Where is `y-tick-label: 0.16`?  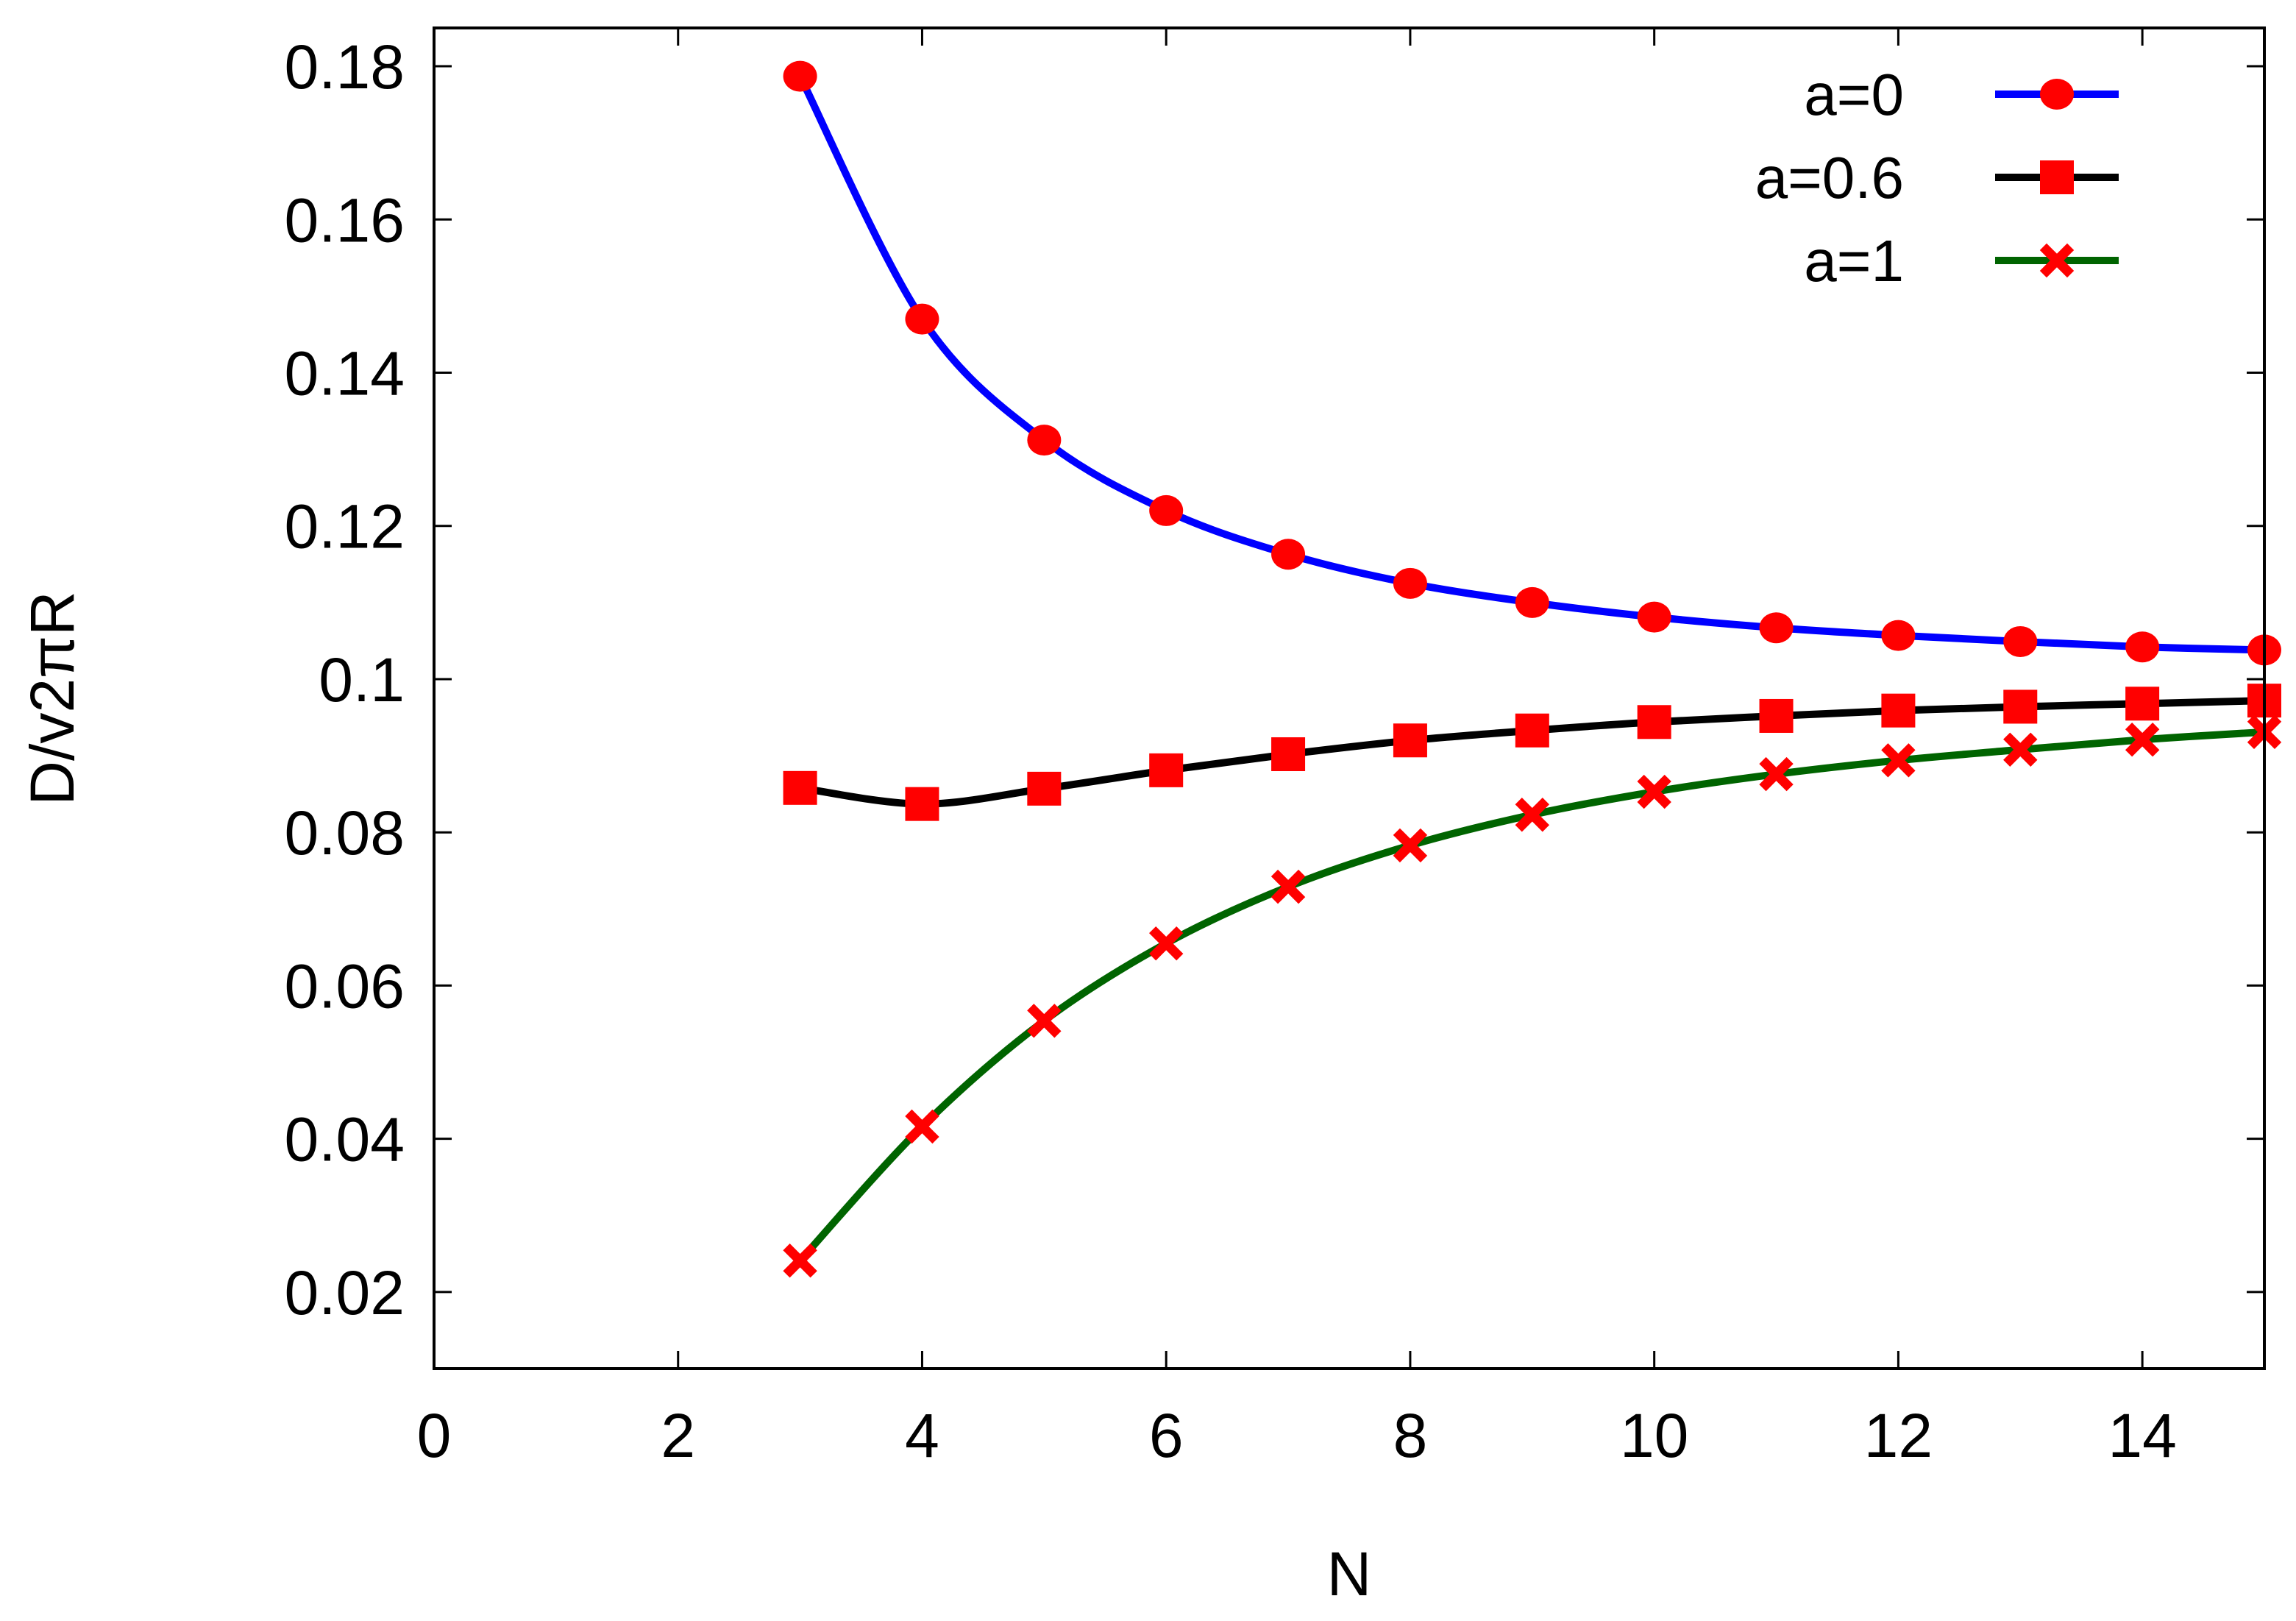 y-tick-label: 0.16 is located at coordinates (345, 220).